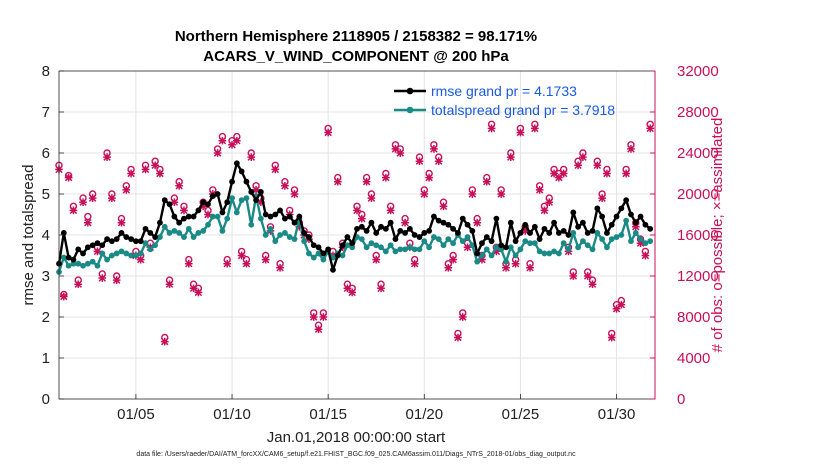  Describe the element at coordinates (46, 153) in the screenshot. I see `y-tick-label: 6` at that location.